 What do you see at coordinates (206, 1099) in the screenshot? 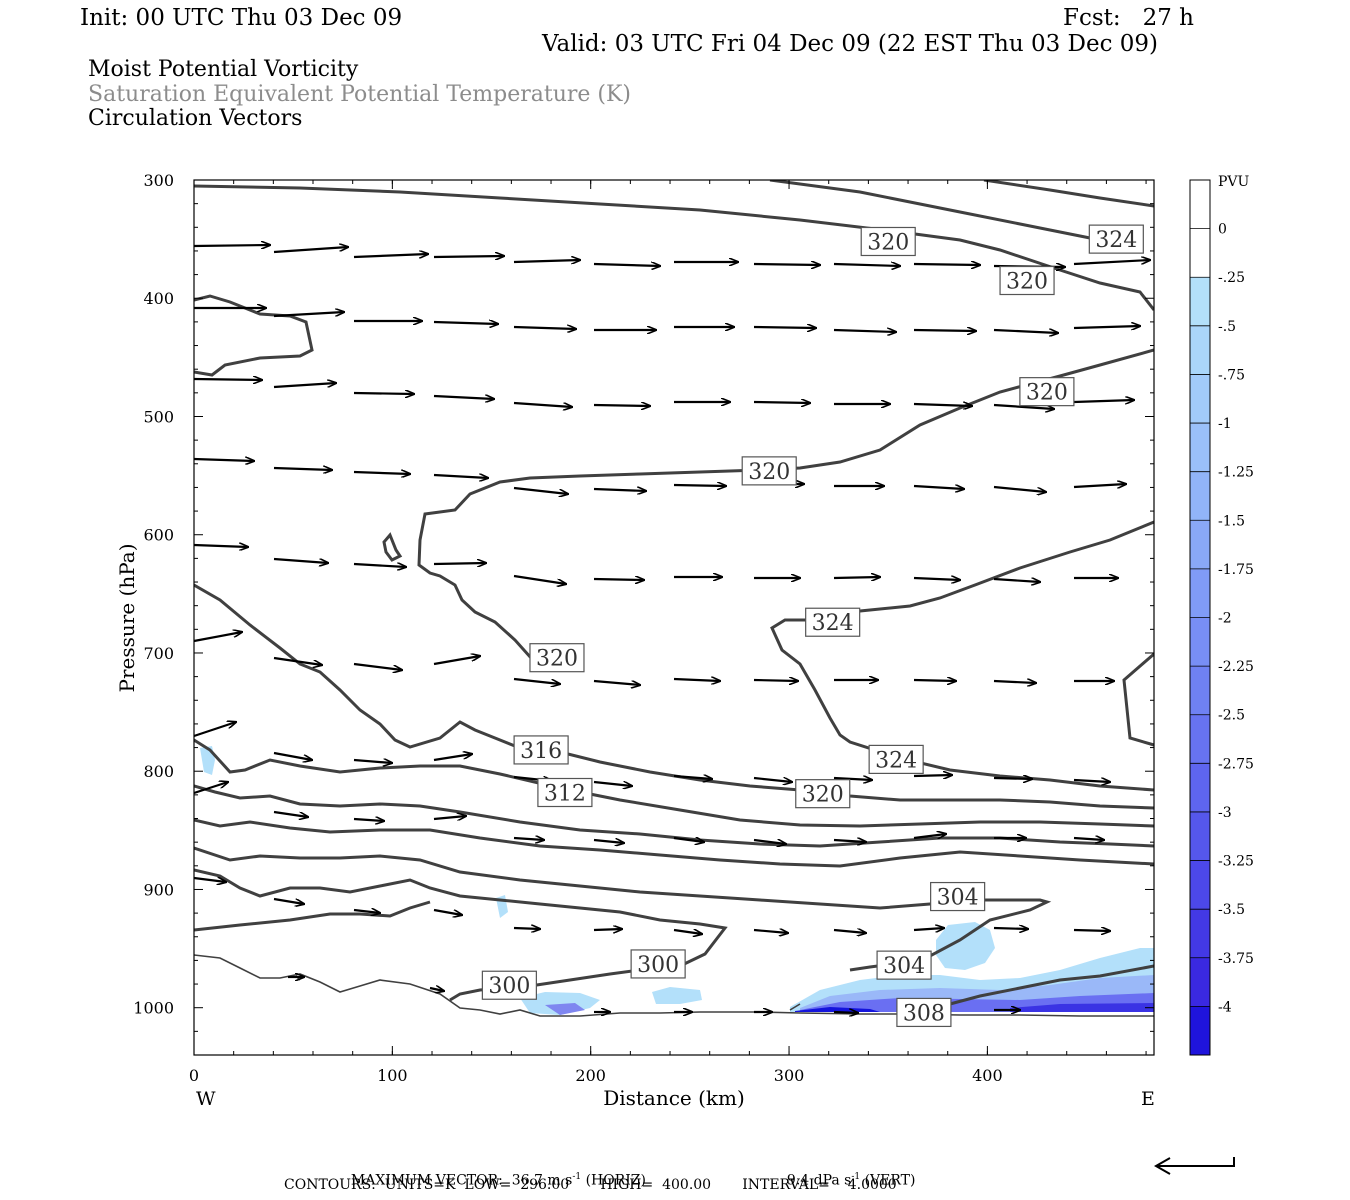
I see `x-end-label-west: W` at bounding box center [206, 1099].